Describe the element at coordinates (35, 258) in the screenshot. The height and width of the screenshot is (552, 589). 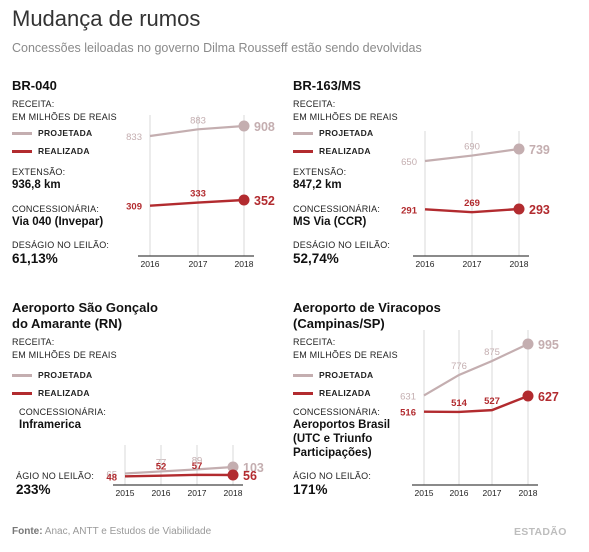
I see `desagio-value: 61,13%` at that location.